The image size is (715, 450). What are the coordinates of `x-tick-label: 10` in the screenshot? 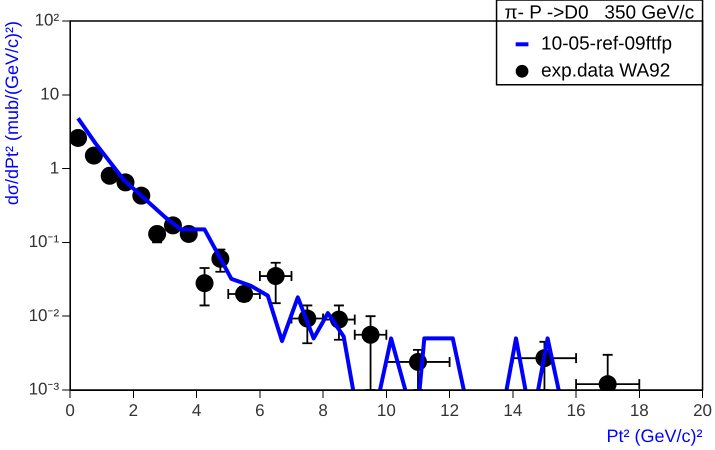 It's located at (386, 410).